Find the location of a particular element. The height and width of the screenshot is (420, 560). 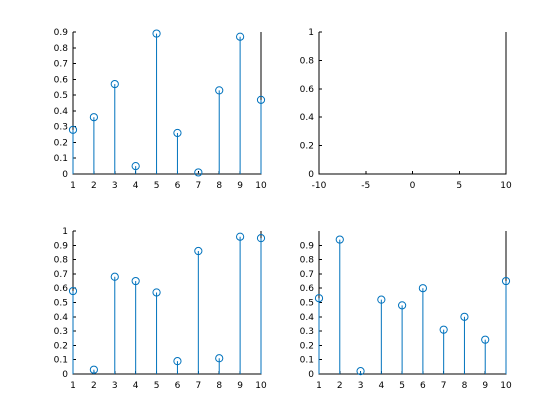

subplot-bottom-right: 1 2 3 4 5 6 7 8 9 10 0 0.1 0.2 0.3 0.4 0.5 0.6 0.7 0.8 0.9 is located at coordinates (406, 311).